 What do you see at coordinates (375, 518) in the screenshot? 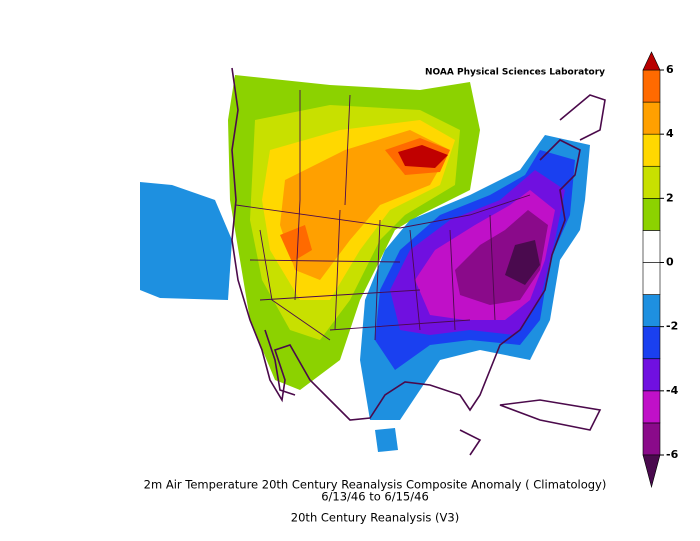
I see `data-source: 20th Century Reanalysis (V3)` at bounding box center [375, 518].